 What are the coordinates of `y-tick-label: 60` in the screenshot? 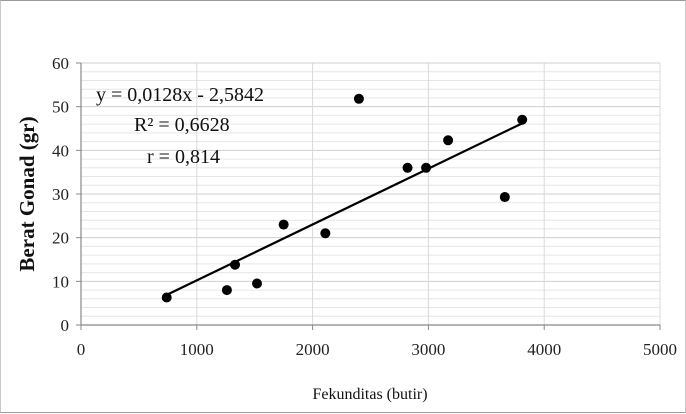 It's located at (60, 63).